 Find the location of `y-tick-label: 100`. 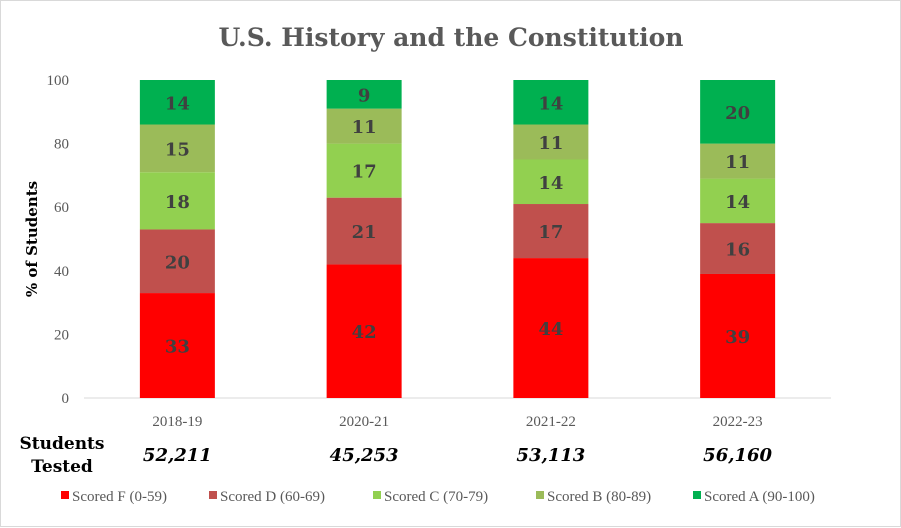

y-tick-label: 100 is located at coordinates (58, 81).